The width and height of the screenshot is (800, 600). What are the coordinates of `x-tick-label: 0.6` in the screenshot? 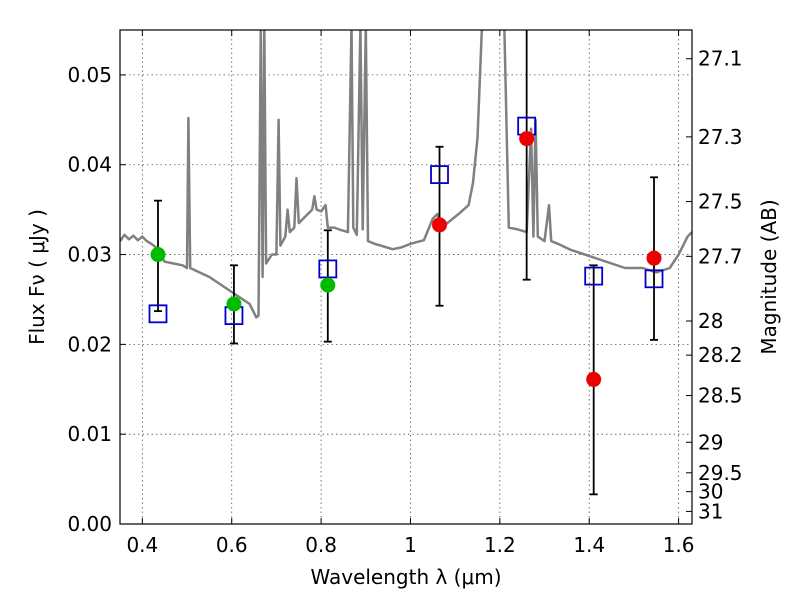 It's located at (232, 545).